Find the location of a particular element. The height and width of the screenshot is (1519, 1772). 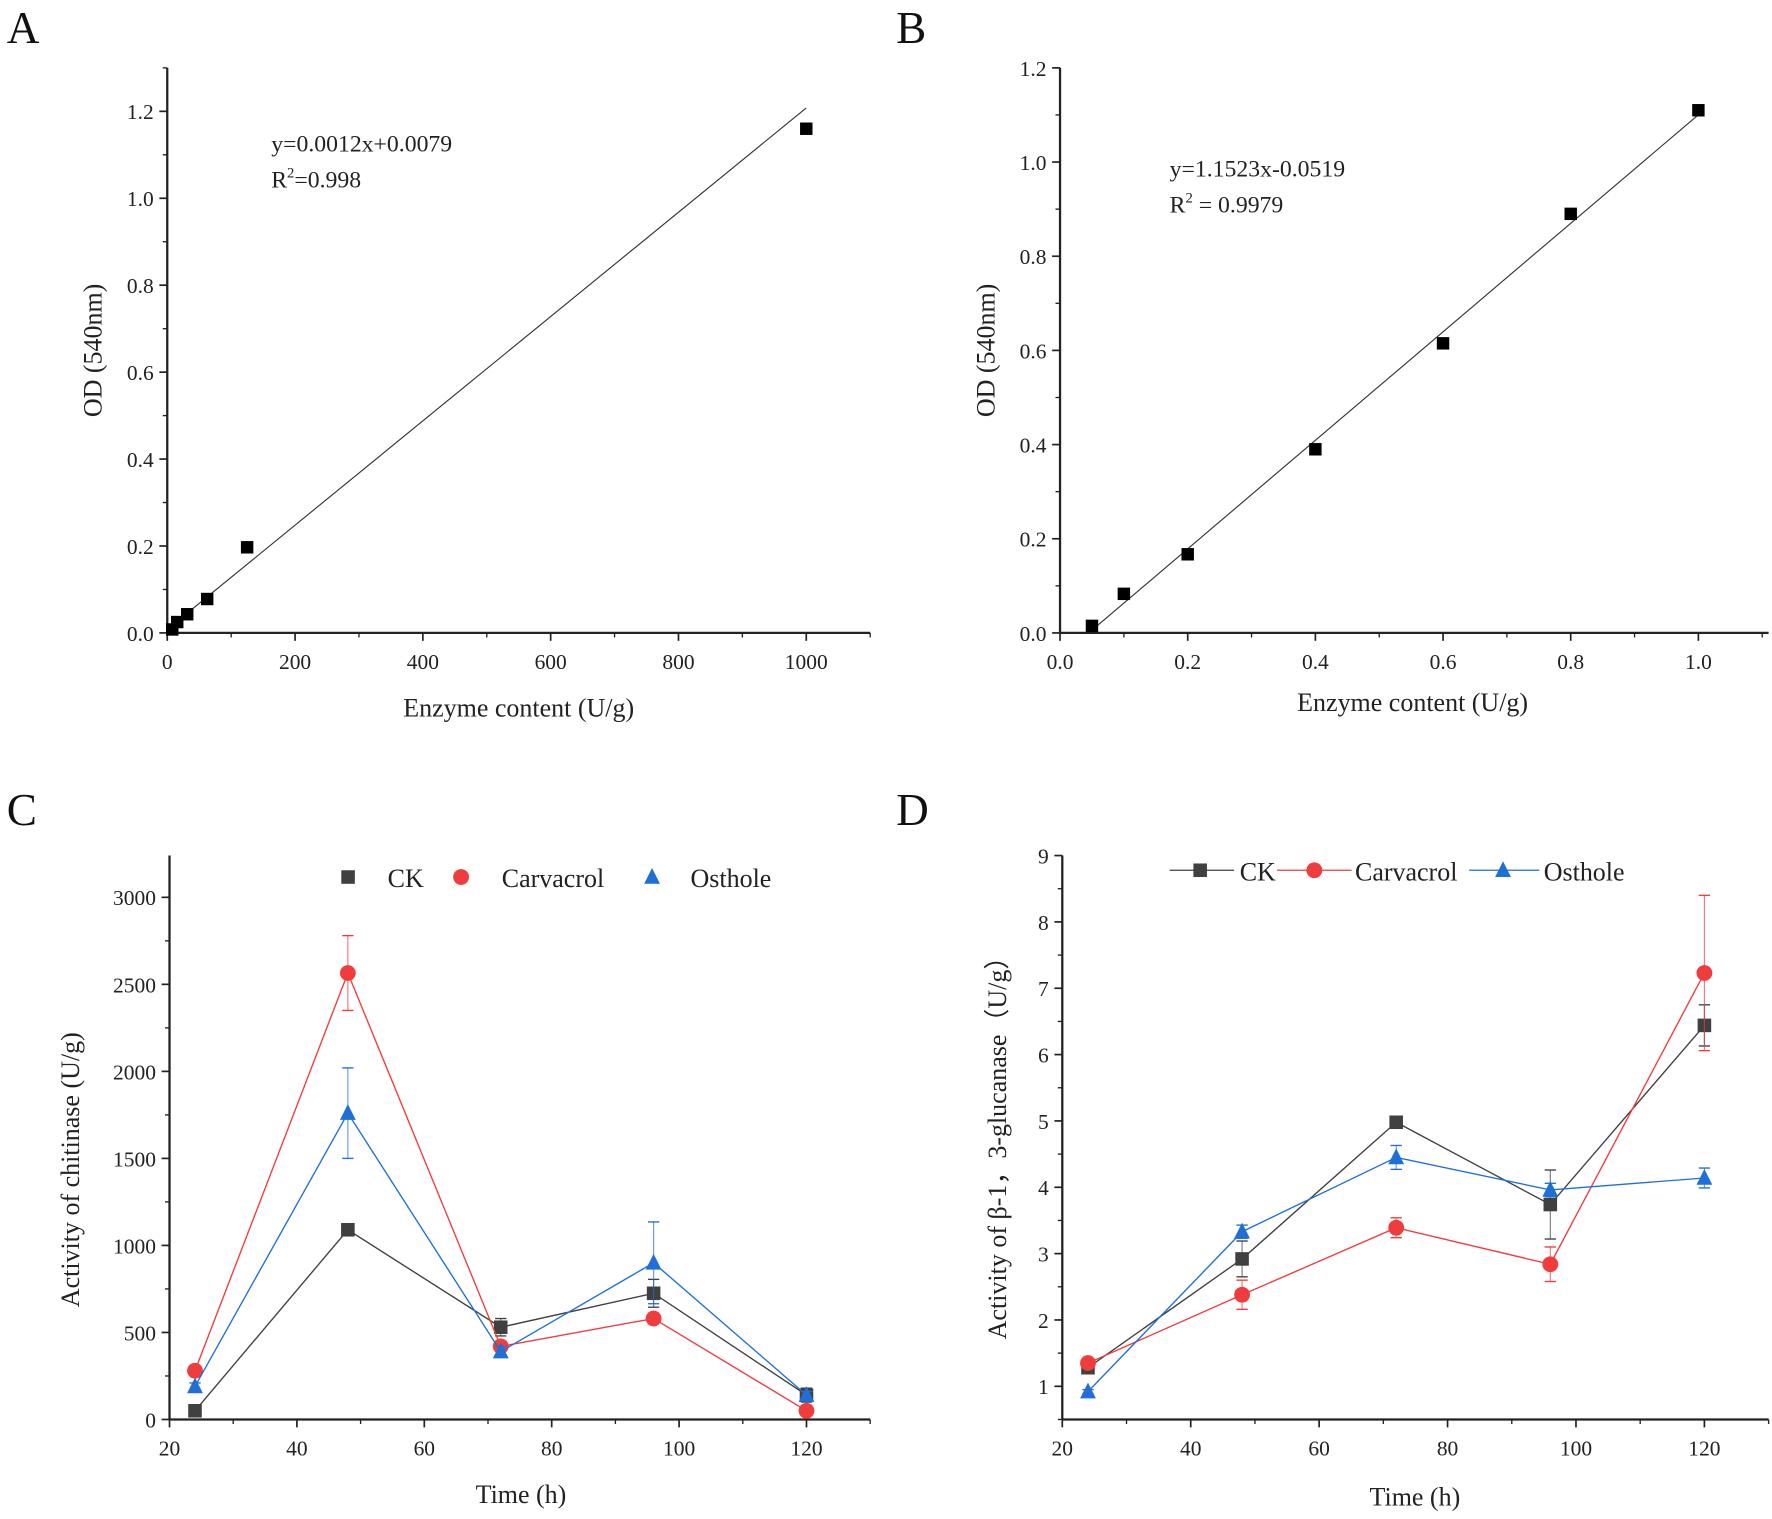

fit-equation: y=1.1523x-0.0519 is located at coordinates (1257, 169).